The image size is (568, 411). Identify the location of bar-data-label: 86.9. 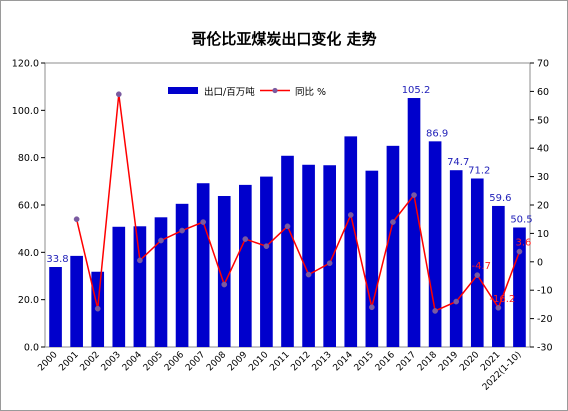
(437, 133).